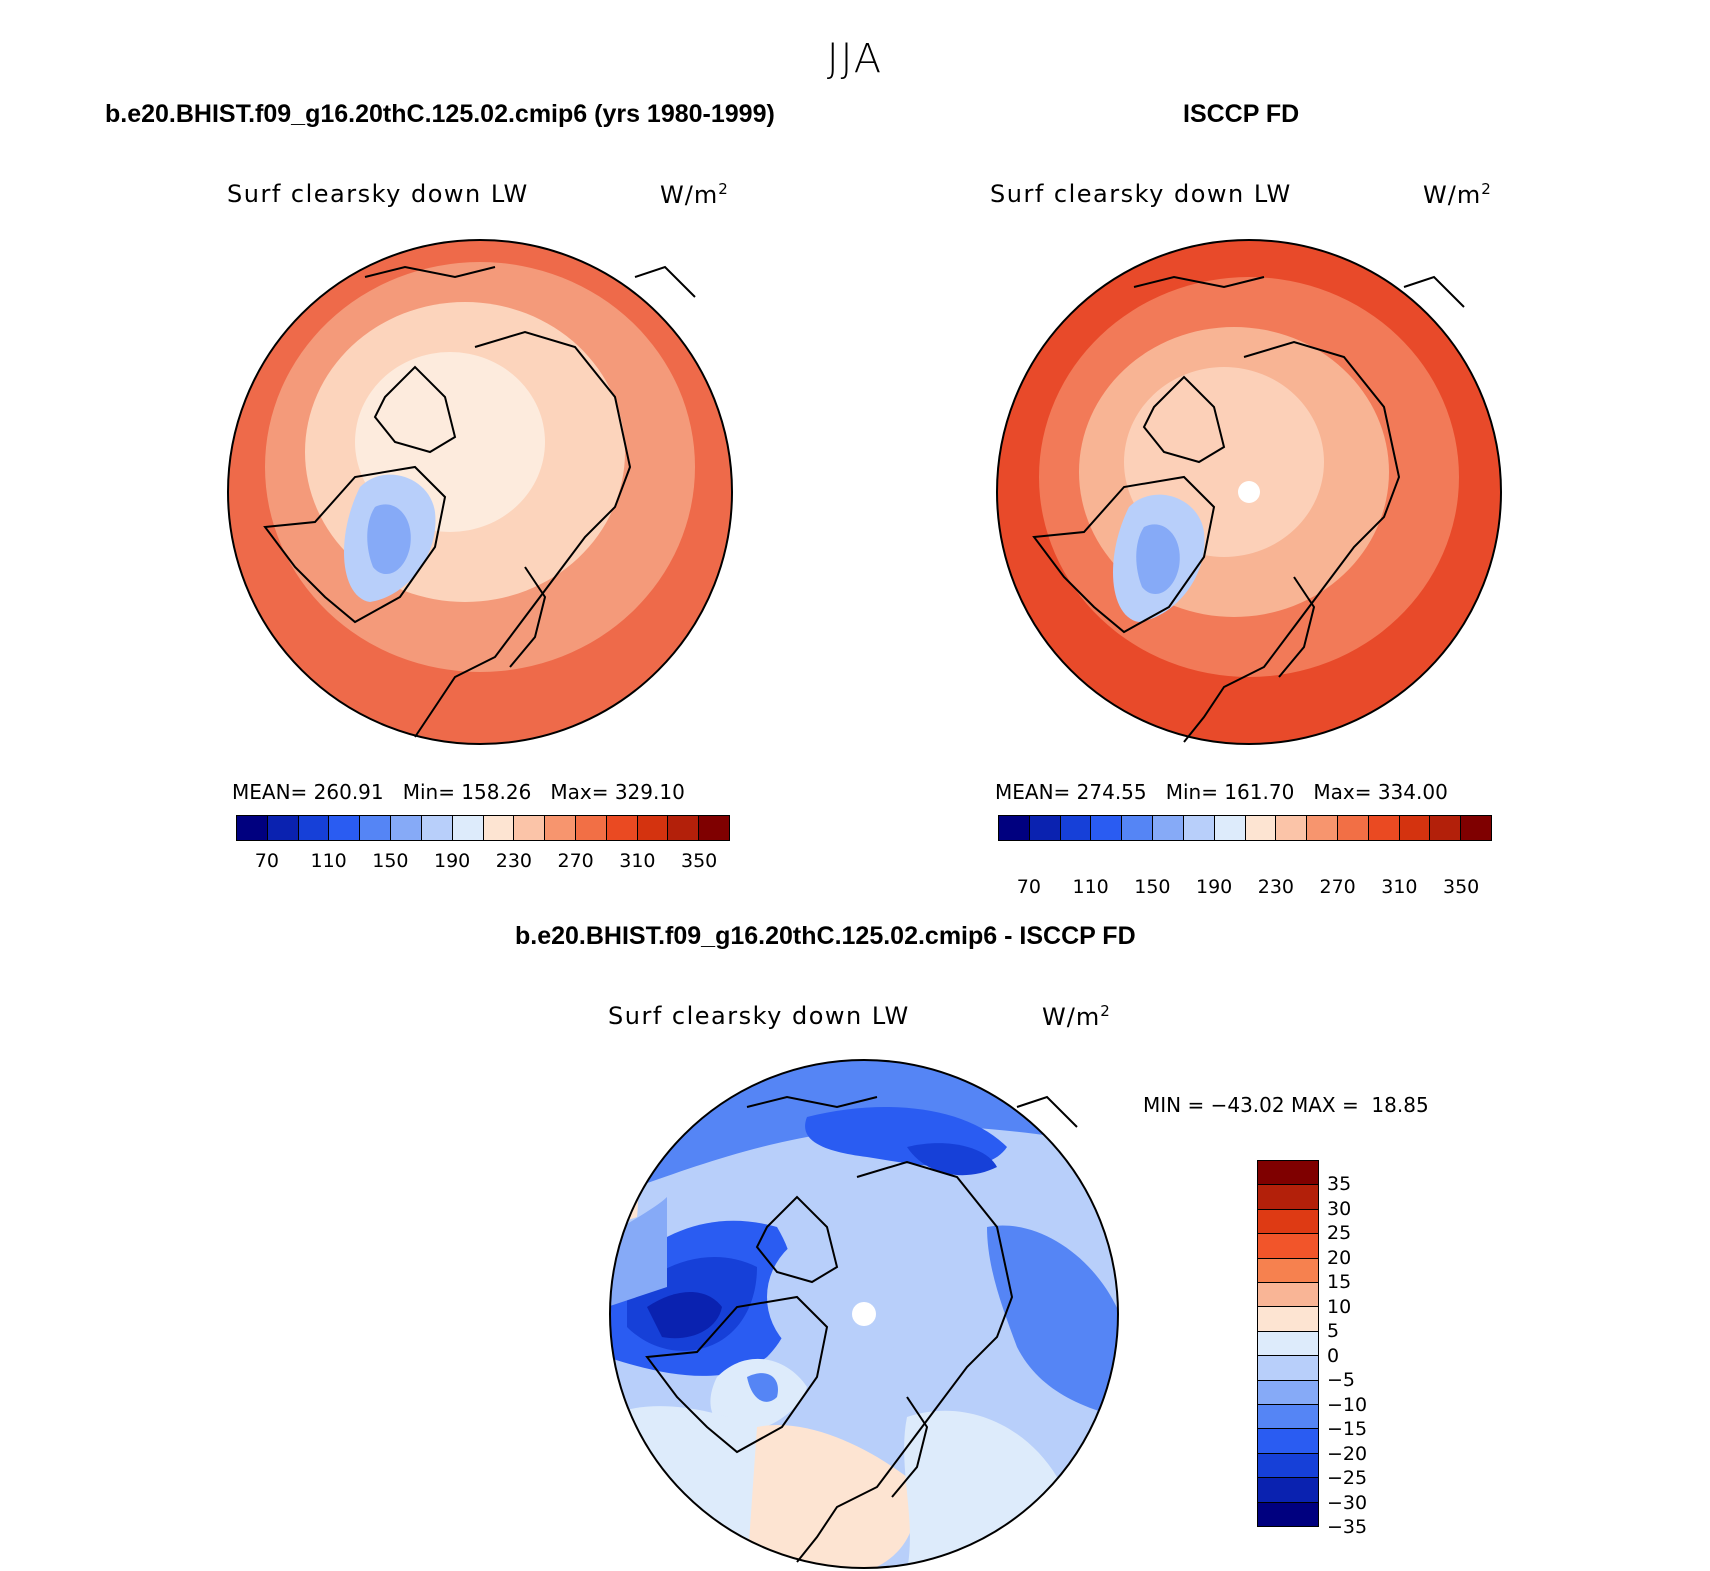 This screenshot has width=1710, height=1571. I want to click on panel1-stats: MEAN= 260.91 Min= 158.26 Max= 329.10, so click(458, 792).